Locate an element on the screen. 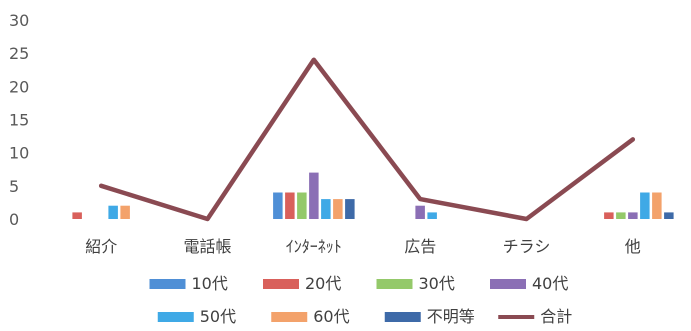 Image resolution: width=691 pixels, height=331 pixels. legend-item-不明等: 不明等 is located at coordinates (429, 316).